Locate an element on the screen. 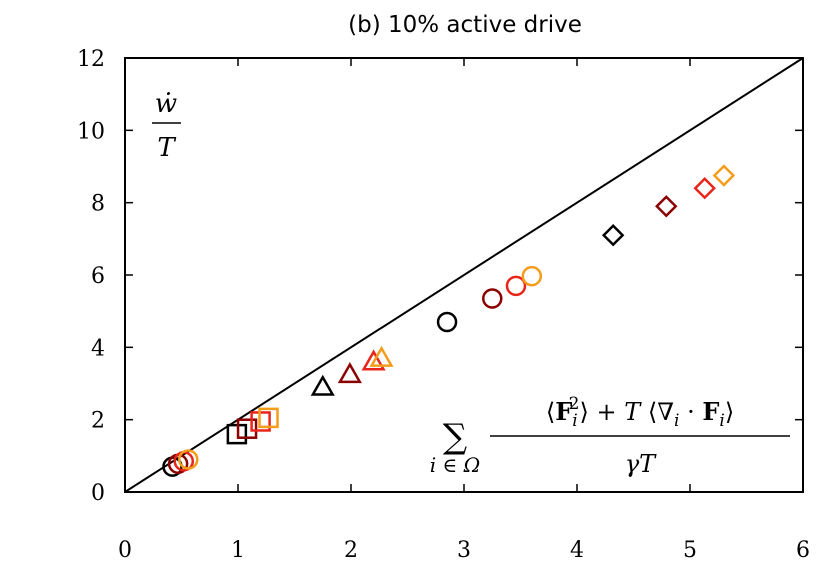  x-tick-label: 2 is located at coordinates (351, 550).